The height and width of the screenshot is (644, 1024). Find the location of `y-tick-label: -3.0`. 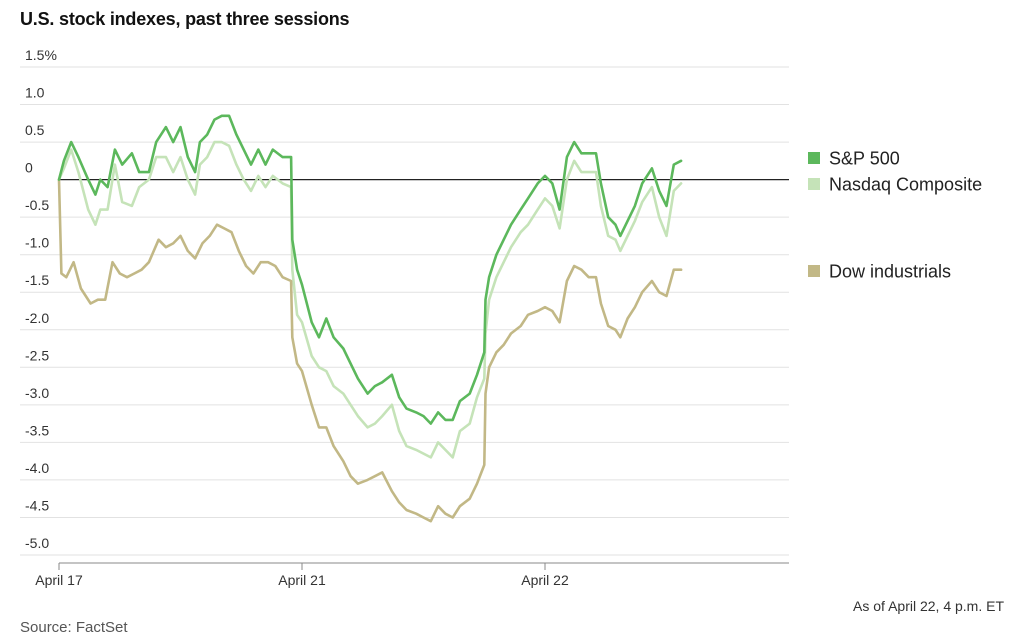

y-tick-label: -3.0 is located at coordinates (37, 393).